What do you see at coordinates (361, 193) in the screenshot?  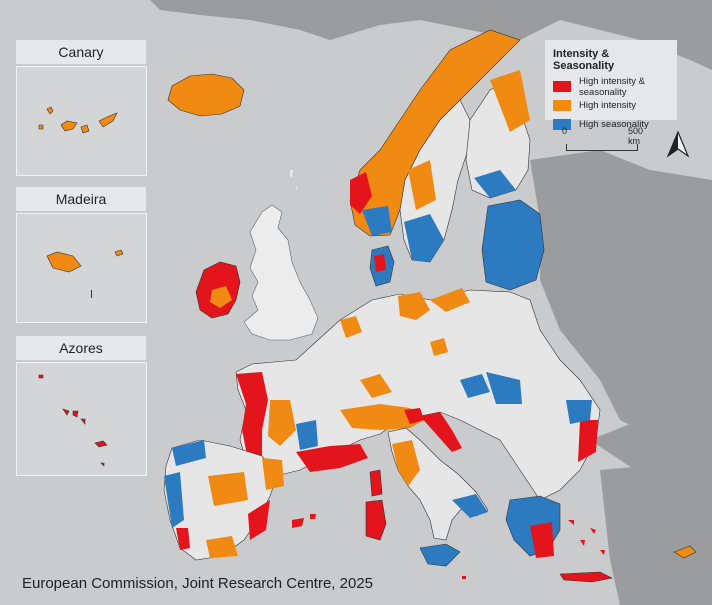 I see `norway-red` at bounding box center [361, 193].